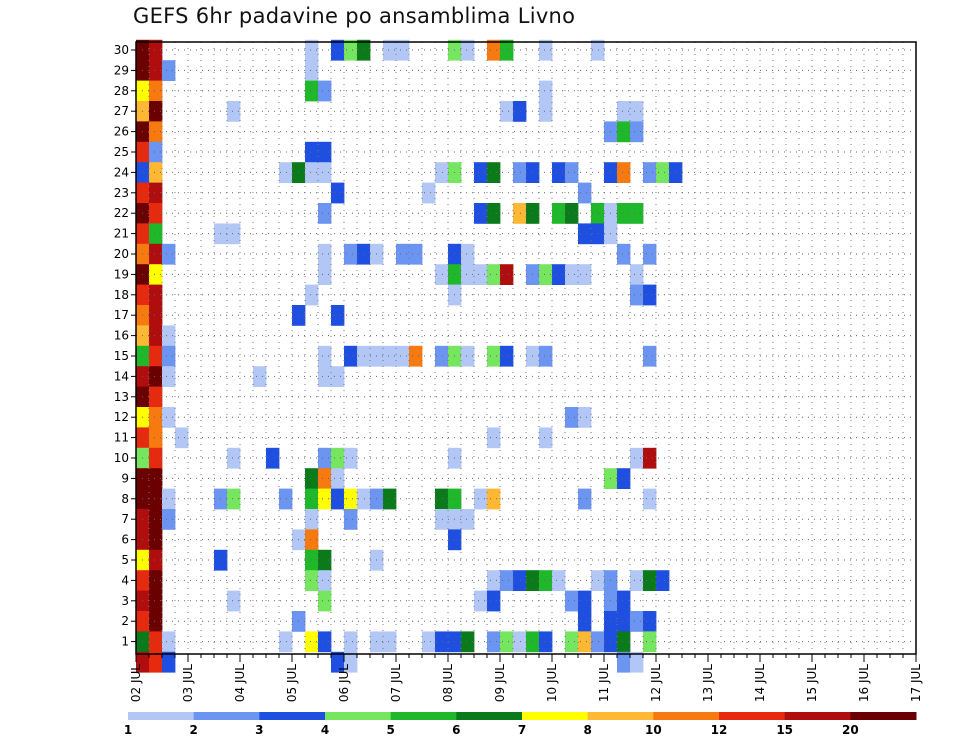 Image resolution: width=960 pixels, height=742 pixels. Describe the element at coordinates (125, 540) in the screenshot. I see `y-tick-label: 6` at that location.